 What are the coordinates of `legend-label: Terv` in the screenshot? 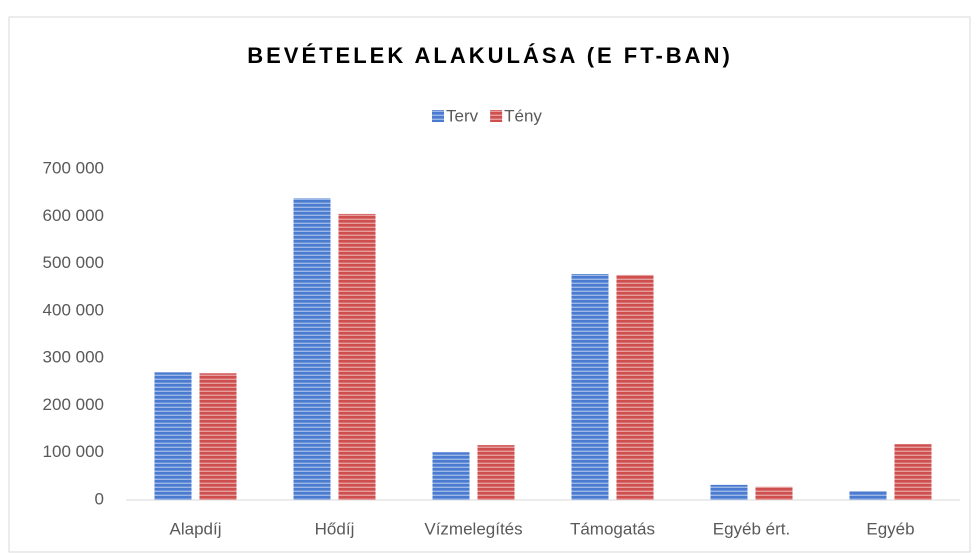 It's located at (462, 115).